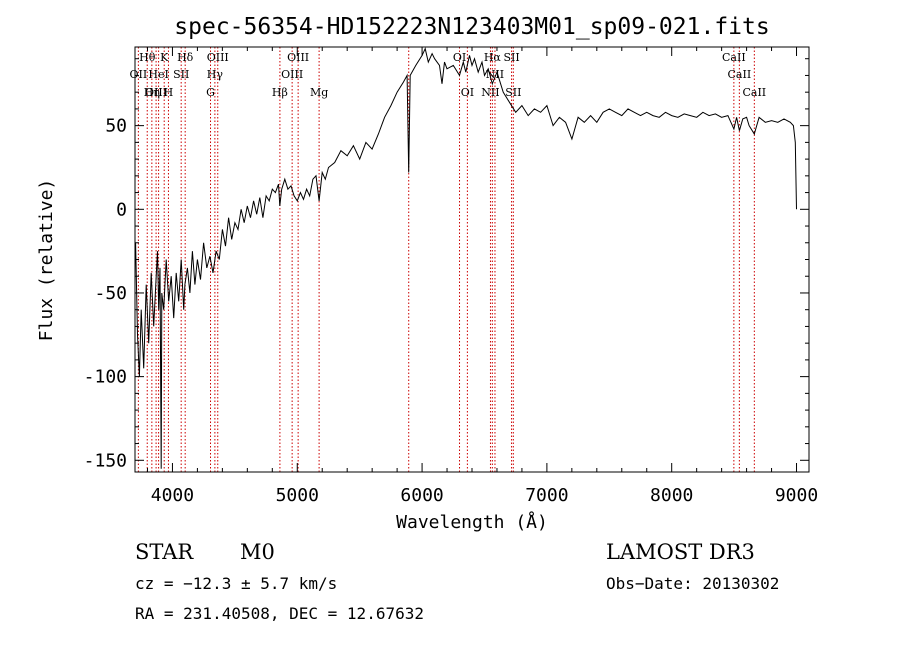 This screenshot has height=649, width=900. What do you see at coordinates (279, 613) in the screenshot?
I see `coords-text: RA = 231.40508, DEC = 12.67632` at bounding box center [279, 613].